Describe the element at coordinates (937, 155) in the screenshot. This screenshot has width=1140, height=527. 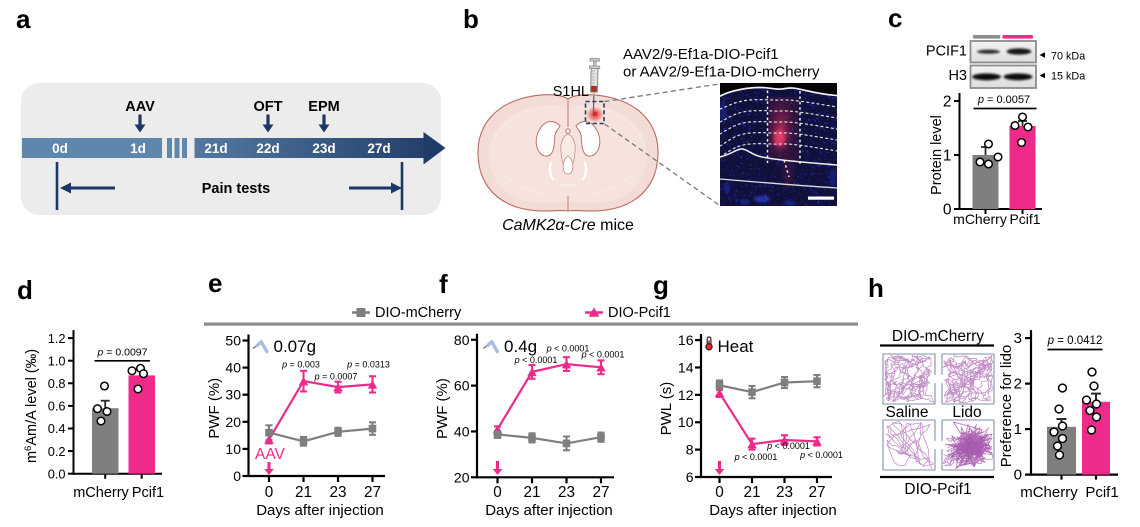
I see `svg-text: Protein level` at that location.